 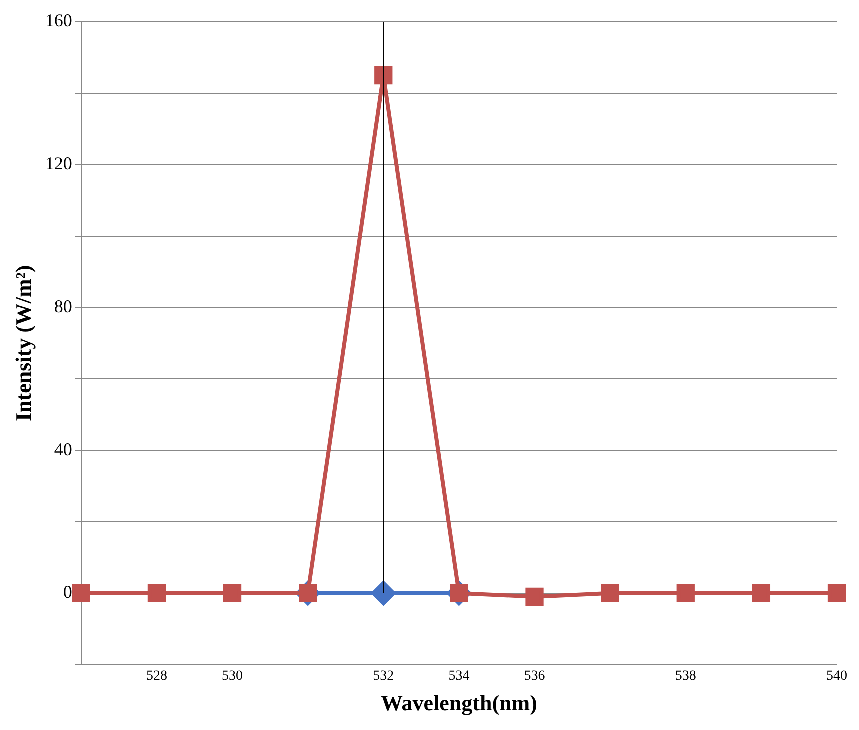 I want to click on x-tick-label: 534, so click(x=459, y=676).